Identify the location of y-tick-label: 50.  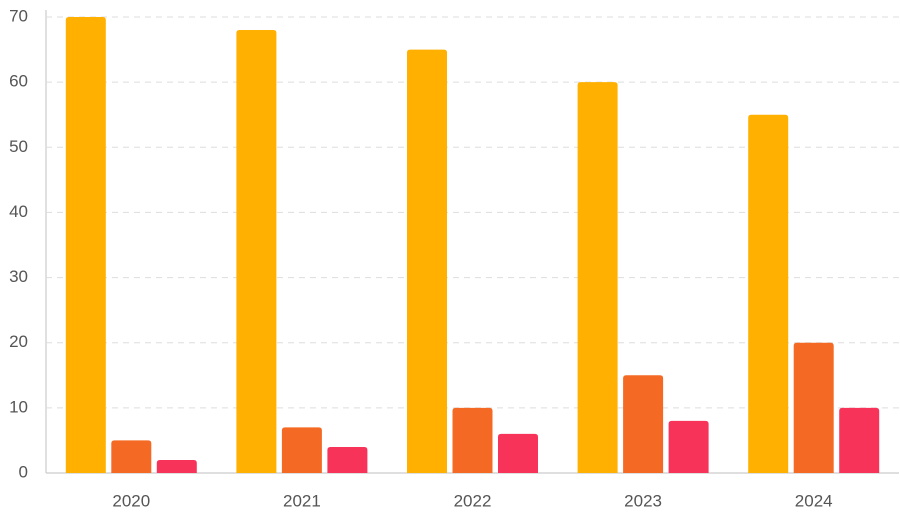
(18, 146).